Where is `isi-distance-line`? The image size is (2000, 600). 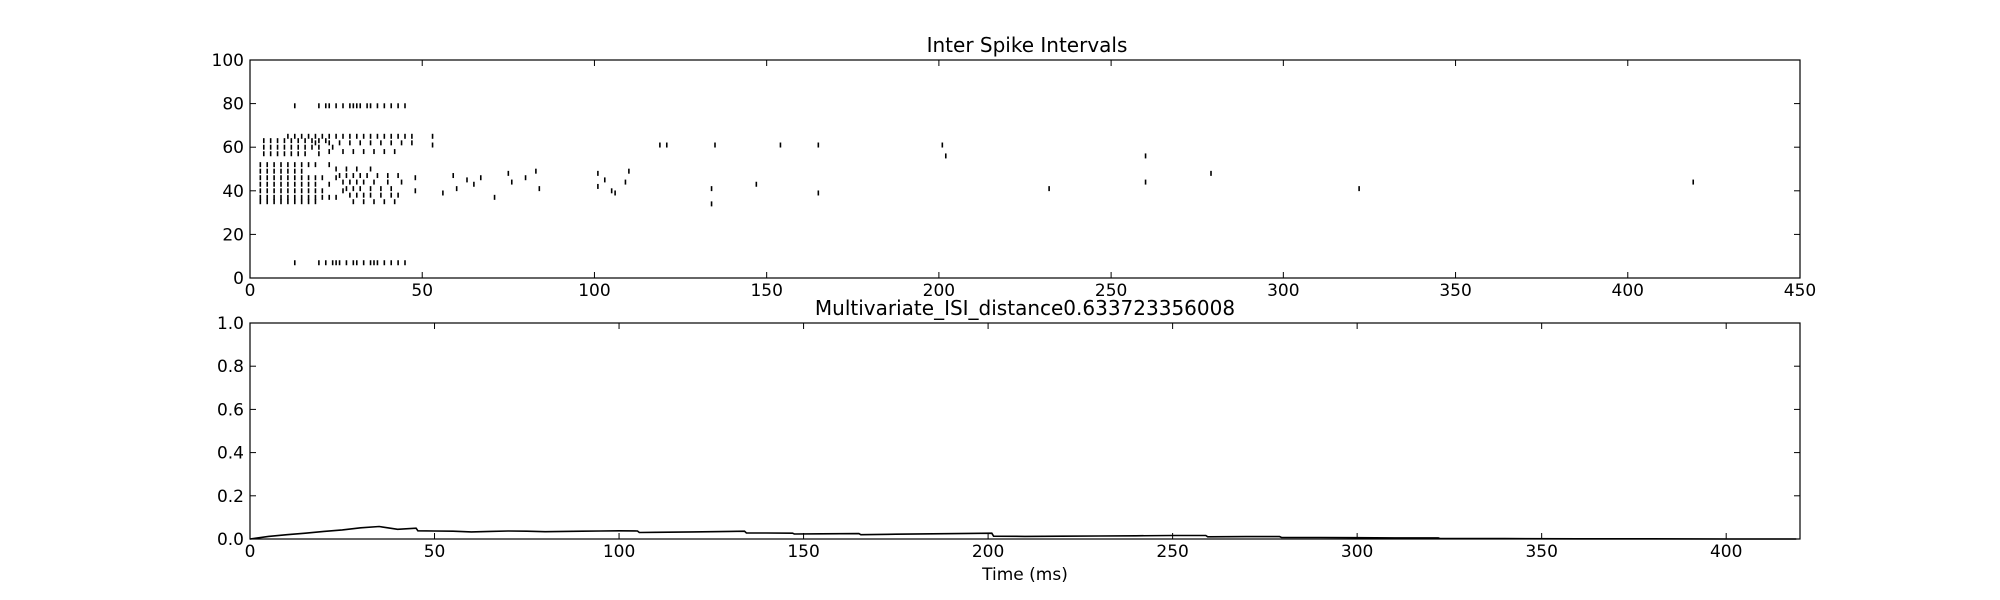
isi-distance-line is located at coordinates (1023, 532).